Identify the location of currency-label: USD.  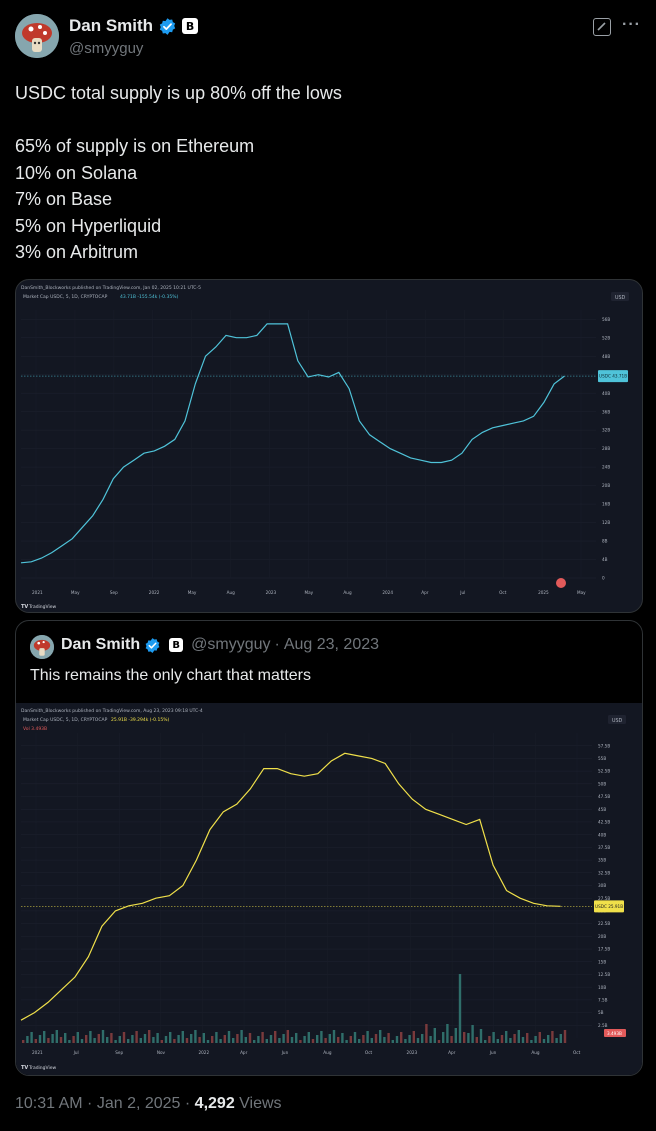
(620, 298).